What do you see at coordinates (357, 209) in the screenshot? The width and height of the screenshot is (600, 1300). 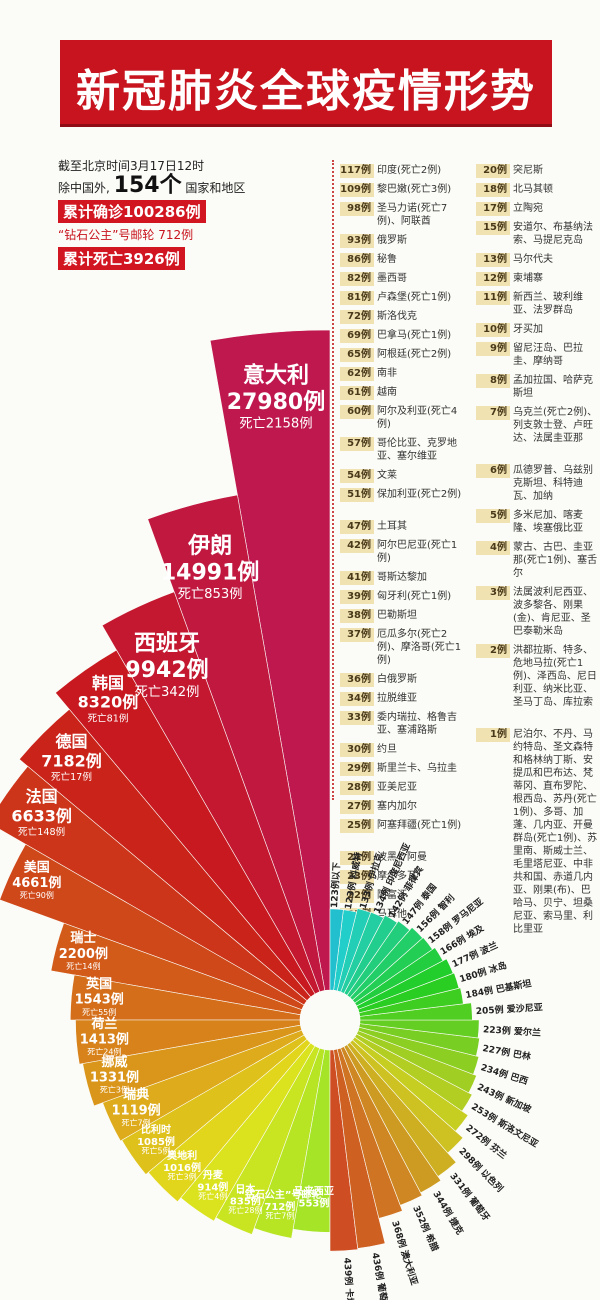 I see `count-badge: 98例` at bounding box center [357, 209].